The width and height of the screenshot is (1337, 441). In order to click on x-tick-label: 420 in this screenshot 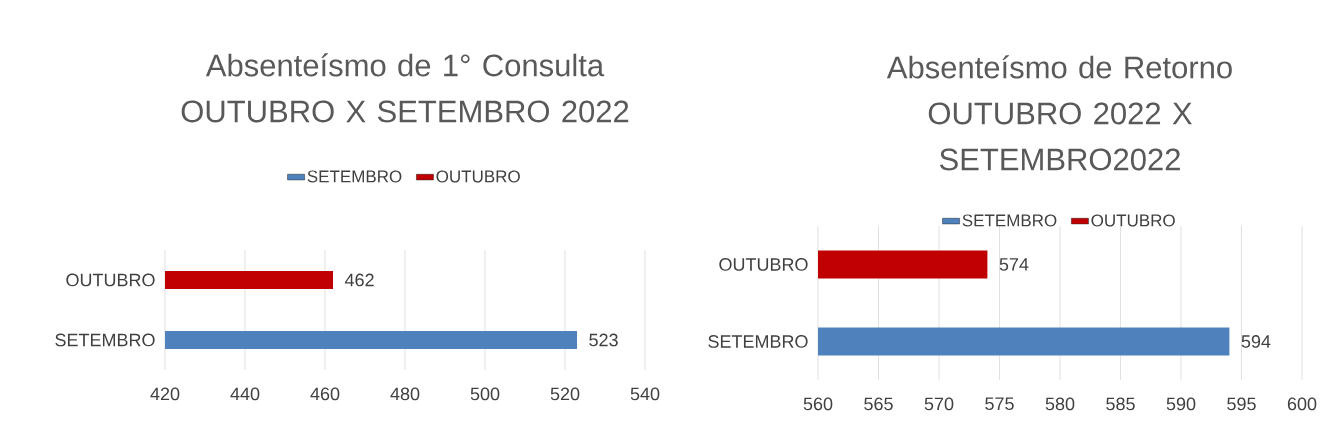, I will do `click(165, 394)`.